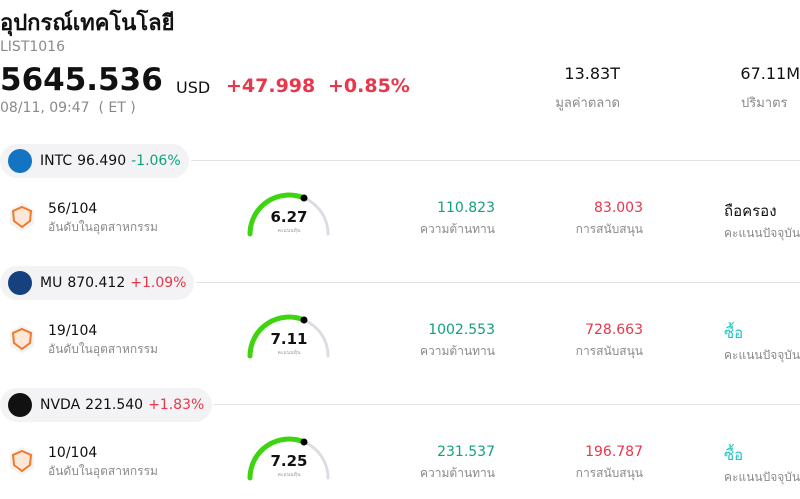 The image size is (800, 499). Describe the element at coordinates (68, 108) in the screenshot. I see `time: 08/11, 09:47 ( ET )` at that location.